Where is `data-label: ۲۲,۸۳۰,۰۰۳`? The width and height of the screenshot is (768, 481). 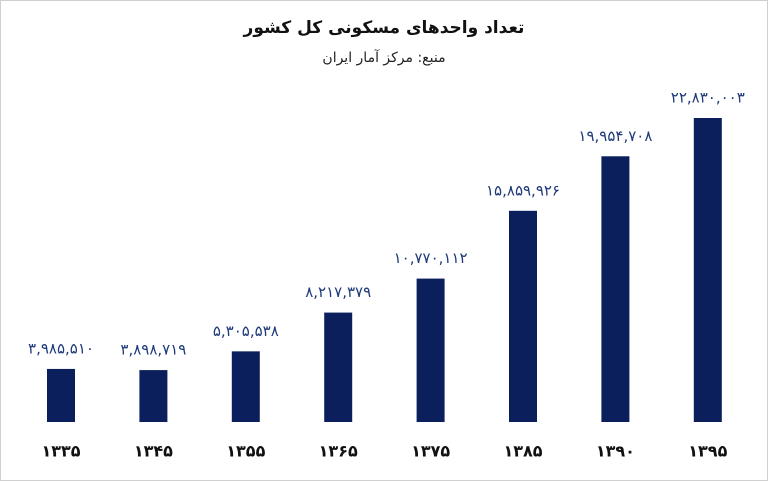
data-label: ۲۲,۸۳۰,۰۰۳ is located at coordinates (708, 98).